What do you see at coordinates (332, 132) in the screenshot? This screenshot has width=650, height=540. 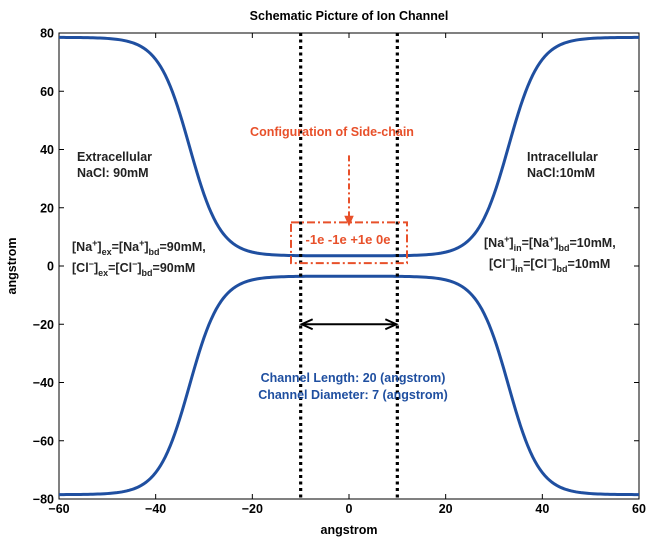 I see `config-title: Configuration of Side-chain` at bounding box center [332, 132].